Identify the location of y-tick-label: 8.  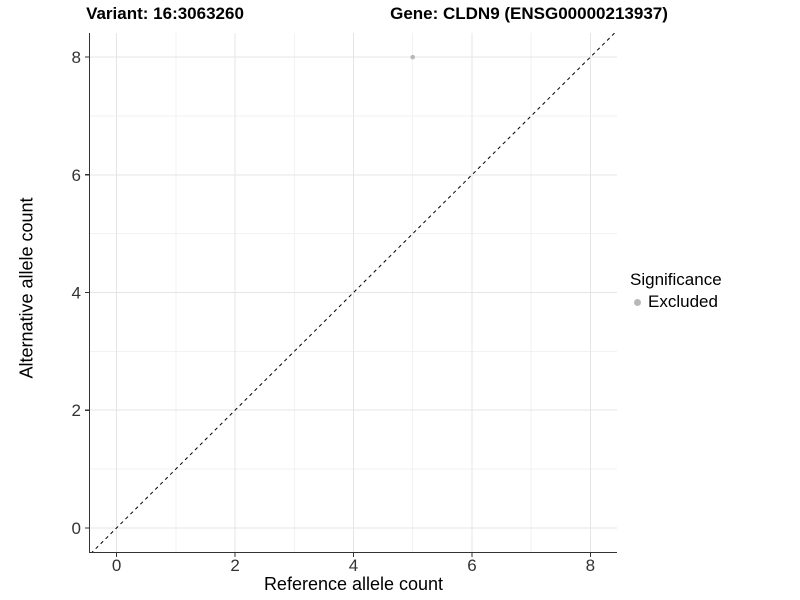
(76, 57).